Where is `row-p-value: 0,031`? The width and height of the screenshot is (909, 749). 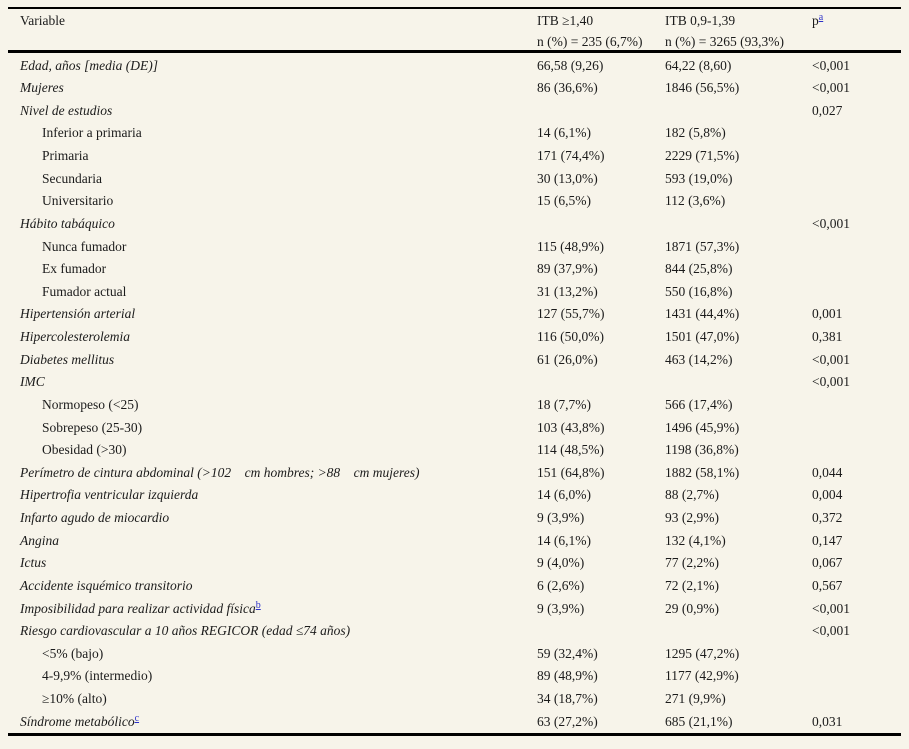 row-p-value: 0,031 is located at coordinates (827, 721).